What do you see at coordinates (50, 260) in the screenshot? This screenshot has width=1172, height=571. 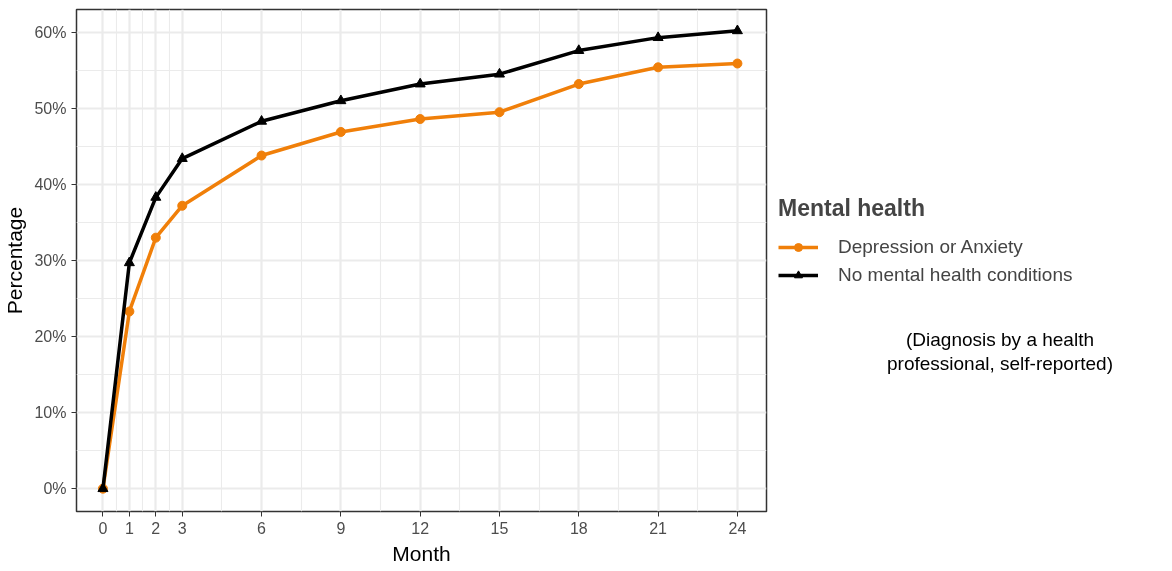 I see `y-tick-label: 30%` at bounding box center [50, 260].